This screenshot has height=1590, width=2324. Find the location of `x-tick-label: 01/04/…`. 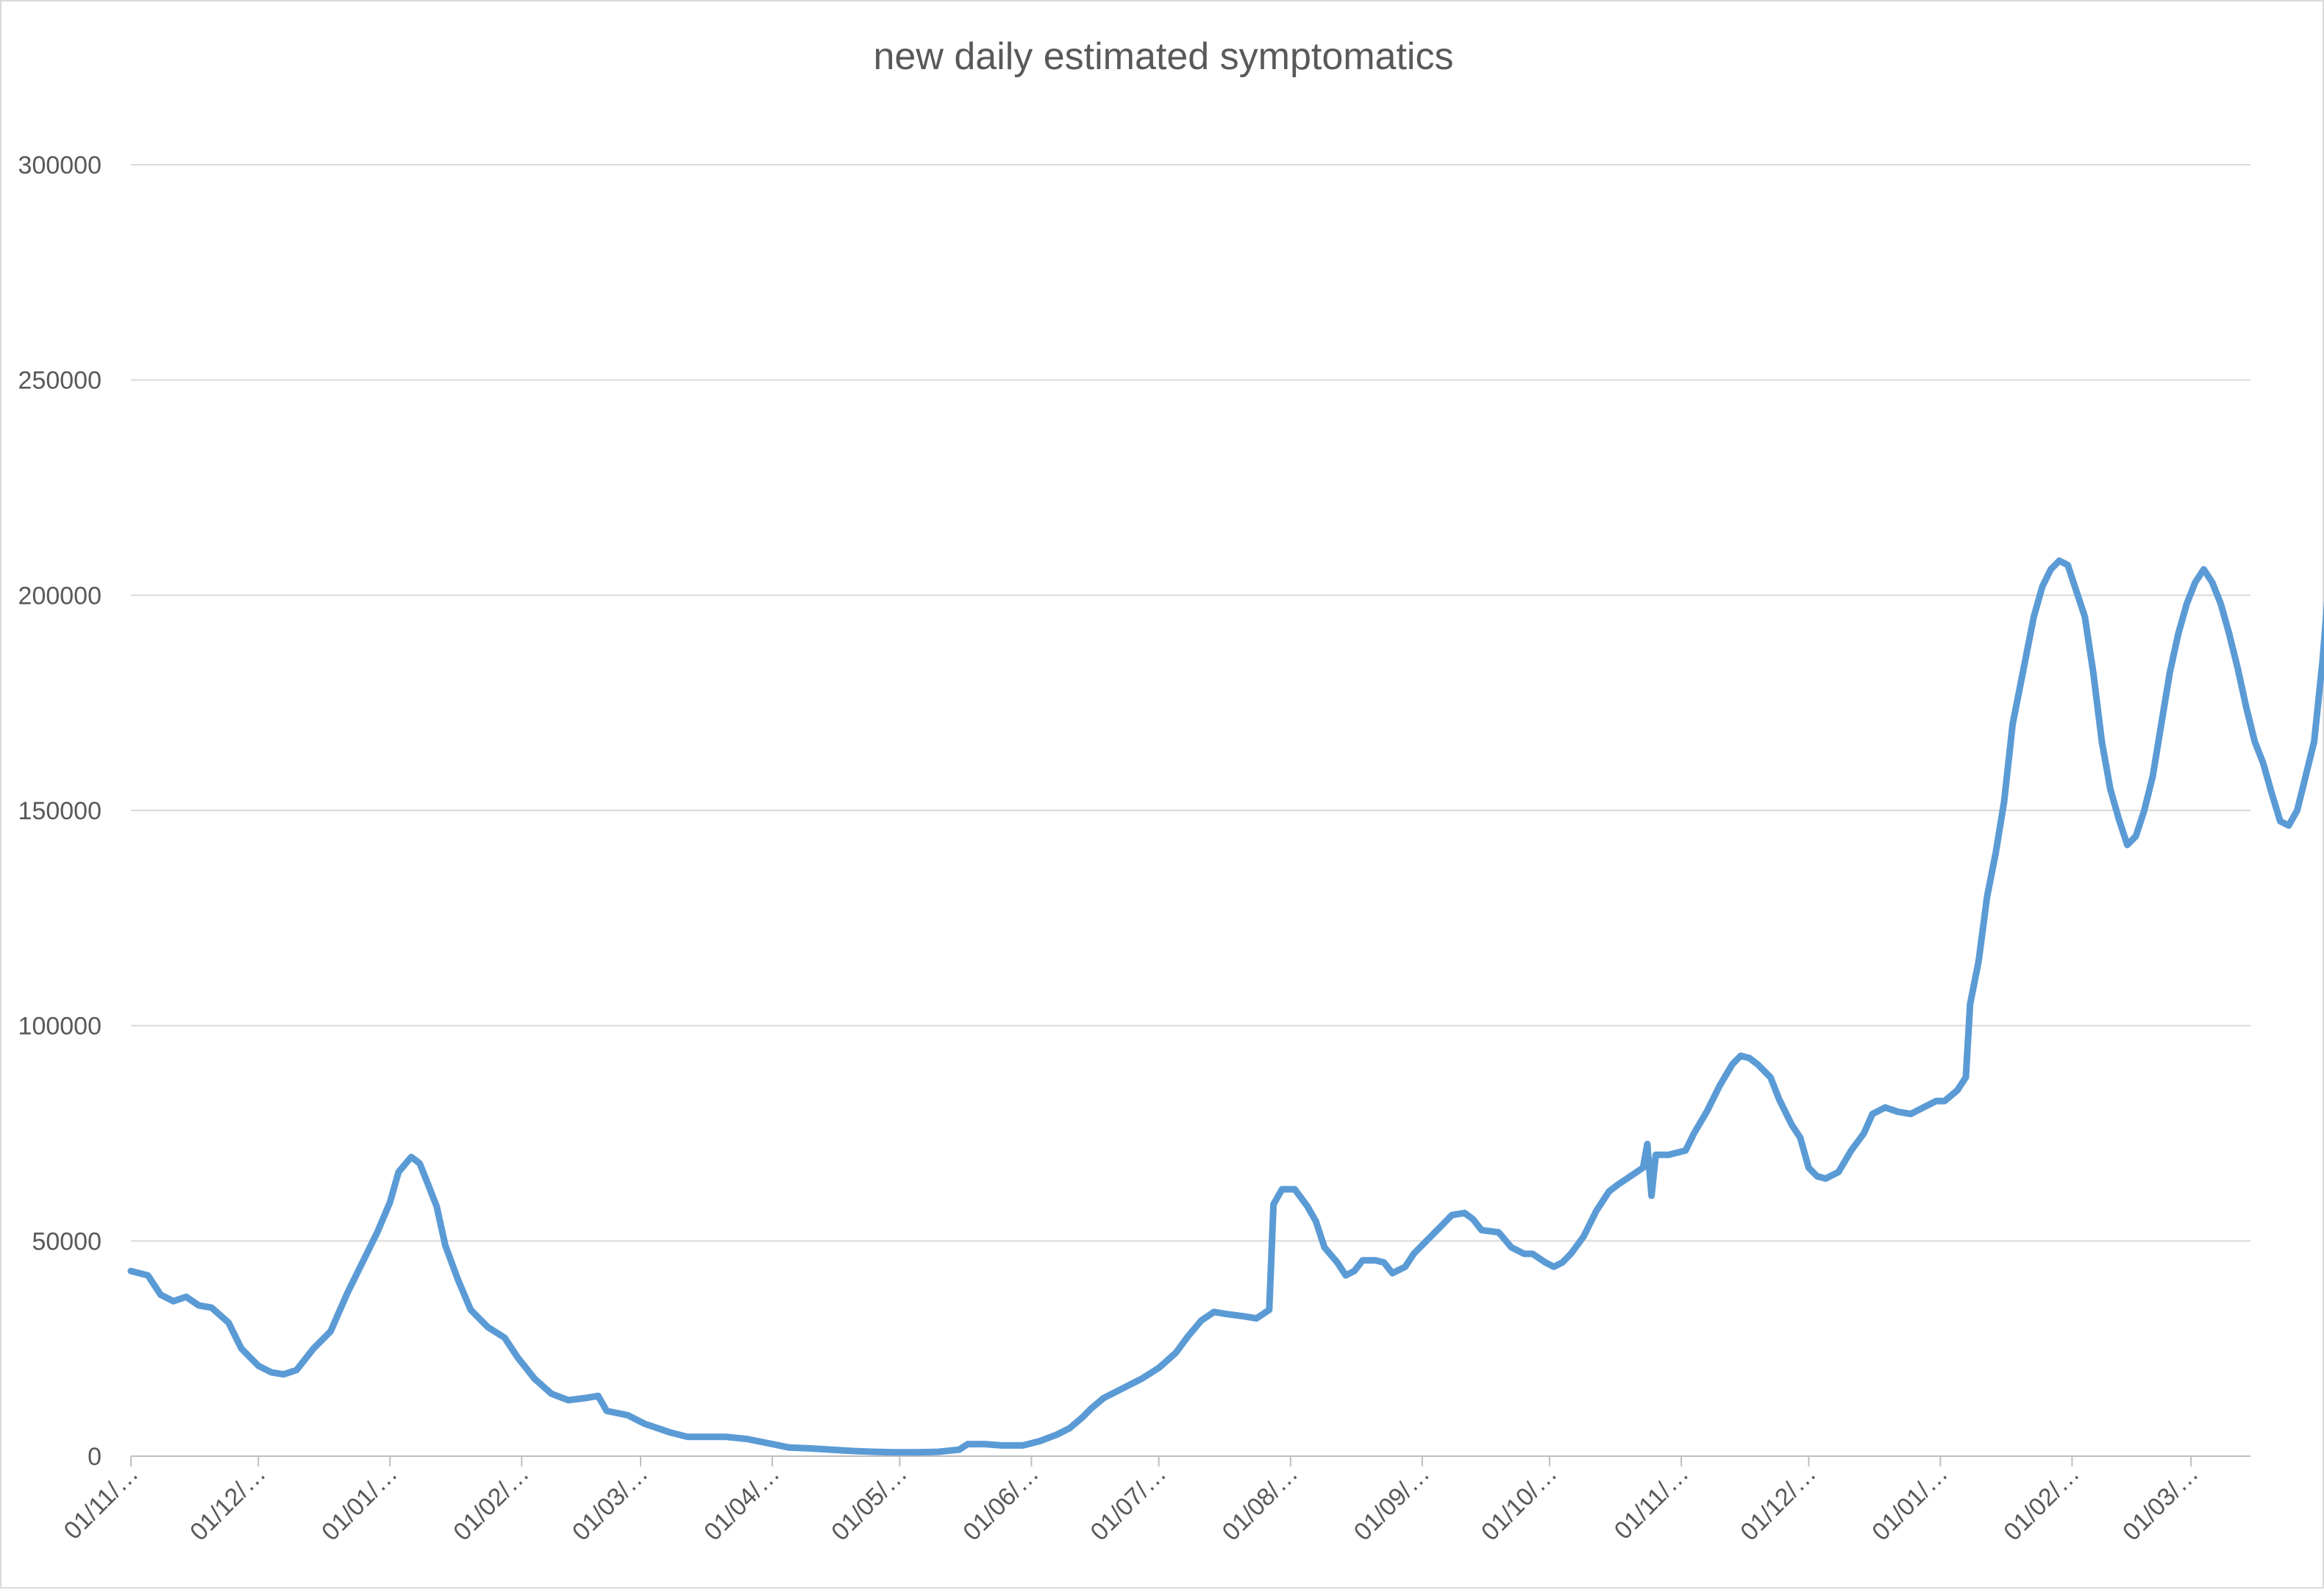

x-tick-label: 01/04/… is located at coordinates (742, 1503).